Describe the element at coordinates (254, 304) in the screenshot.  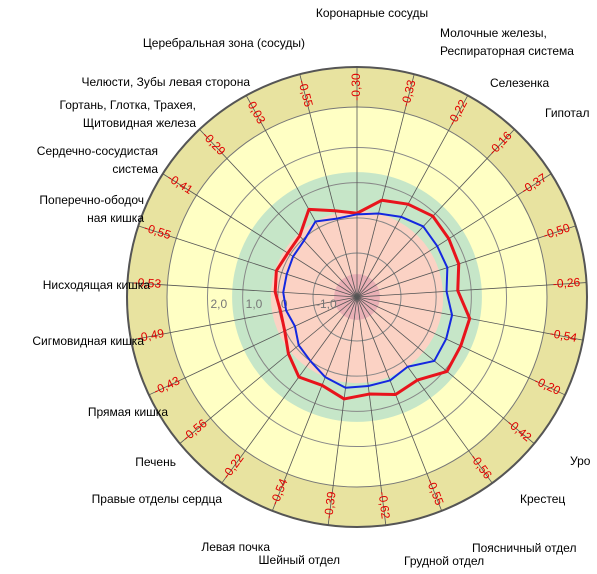
I see `r-tick-label: 1,0` at that location.